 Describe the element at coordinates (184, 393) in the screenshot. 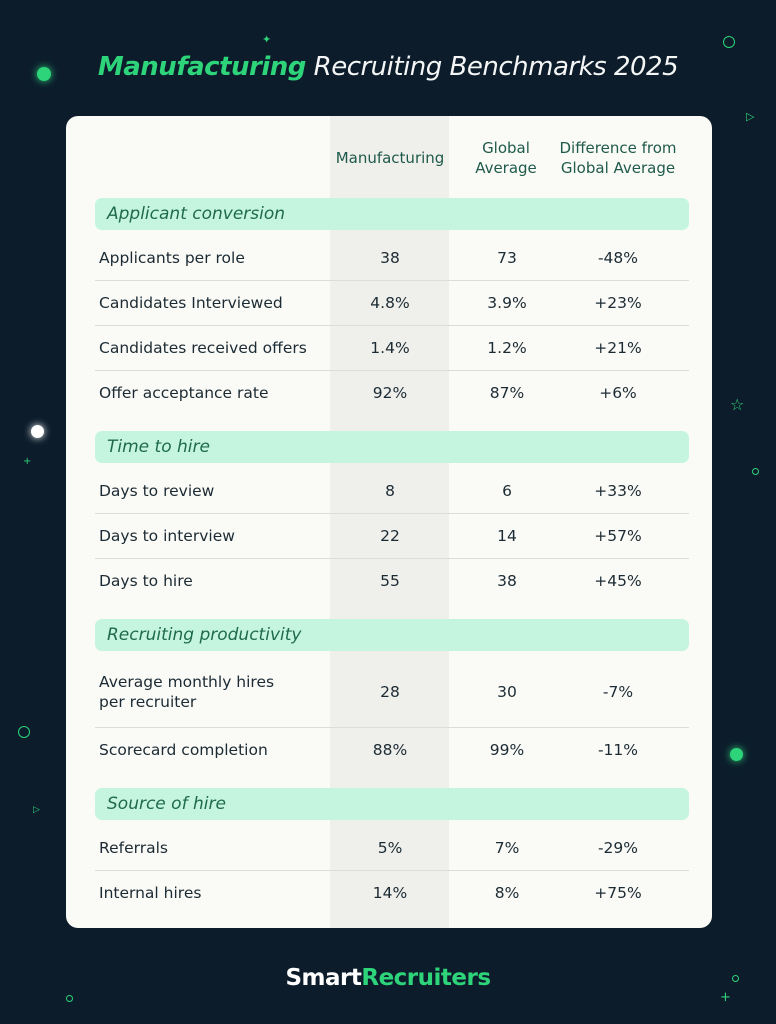

I see `row-label: Offer acceptance rate` at that location.